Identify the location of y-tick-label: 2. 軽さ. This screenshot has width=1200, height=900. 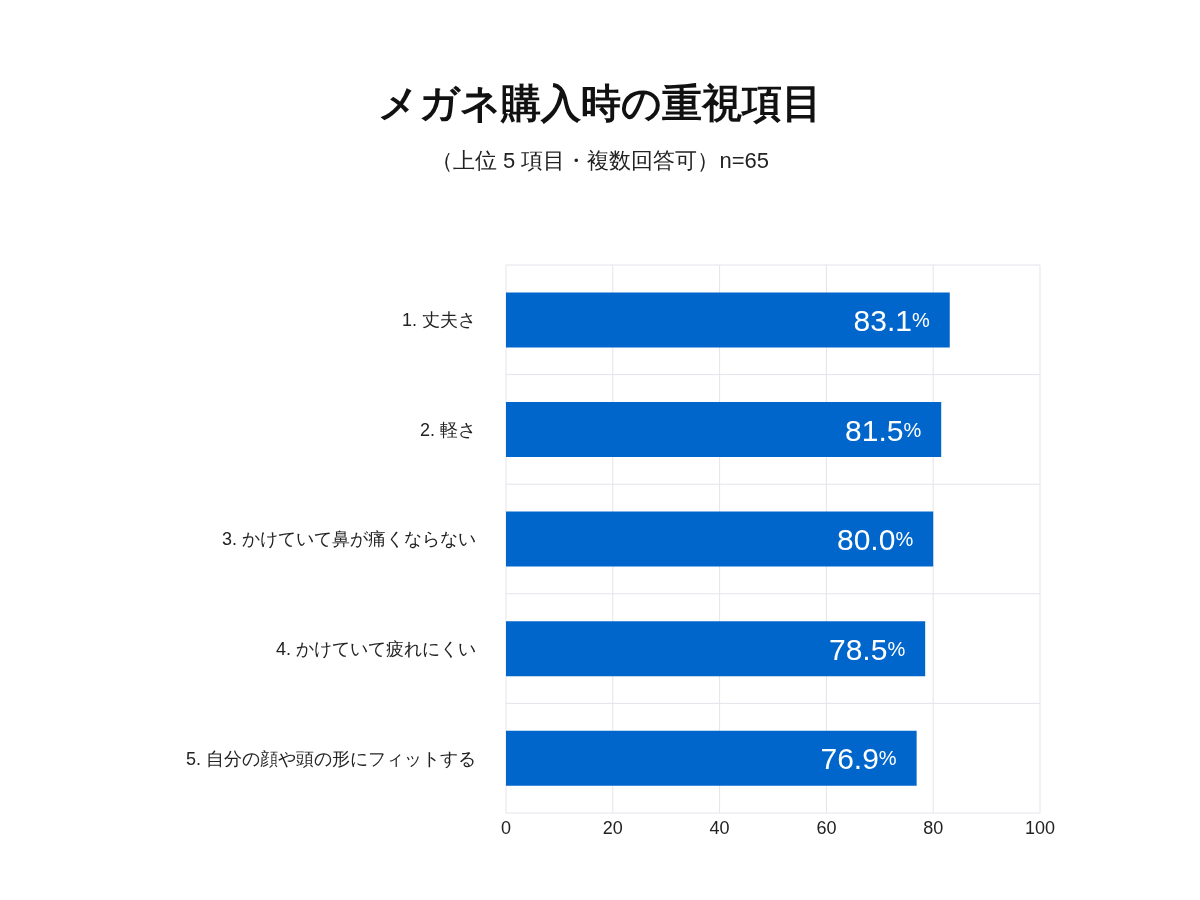
(447, 429).